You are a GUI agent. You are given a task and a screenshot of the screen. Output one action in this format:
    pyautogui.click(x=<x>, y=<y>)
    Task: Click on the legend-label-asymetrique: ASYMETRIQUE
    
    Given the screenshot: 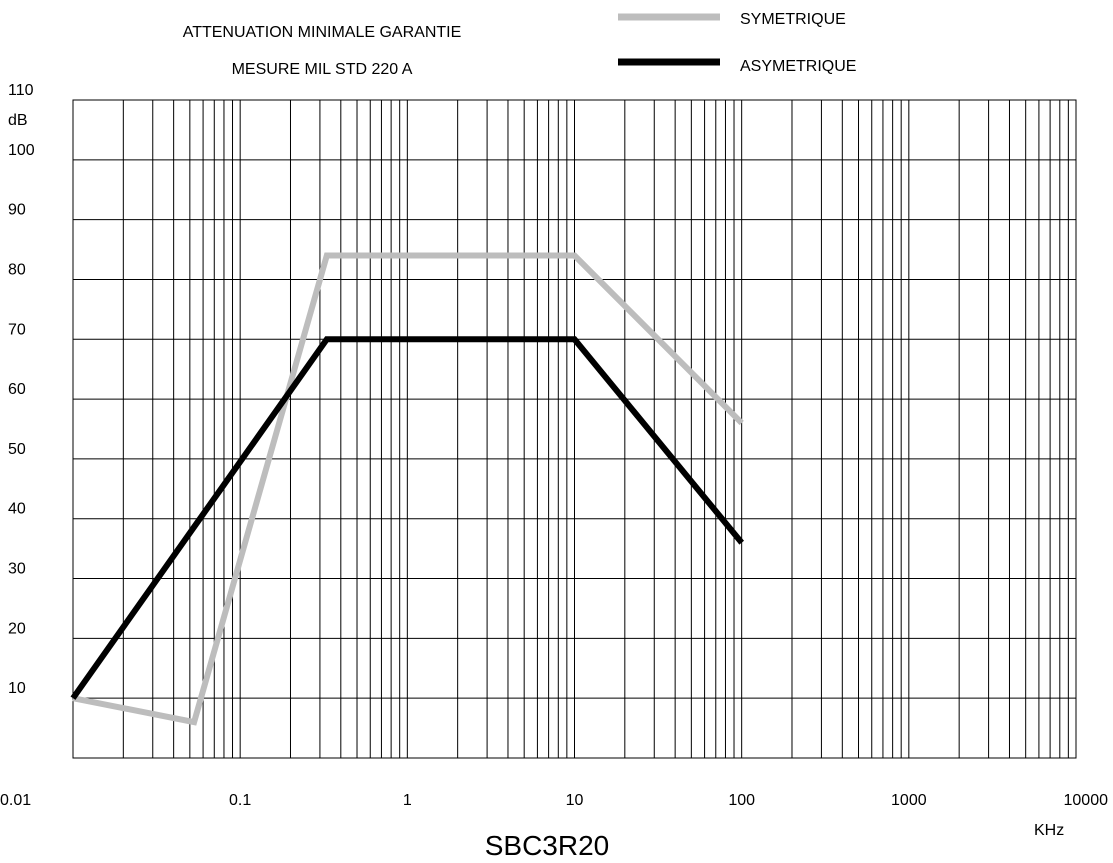 What is the action you would take?
    pyautogui.click(x=798, y=66)
    